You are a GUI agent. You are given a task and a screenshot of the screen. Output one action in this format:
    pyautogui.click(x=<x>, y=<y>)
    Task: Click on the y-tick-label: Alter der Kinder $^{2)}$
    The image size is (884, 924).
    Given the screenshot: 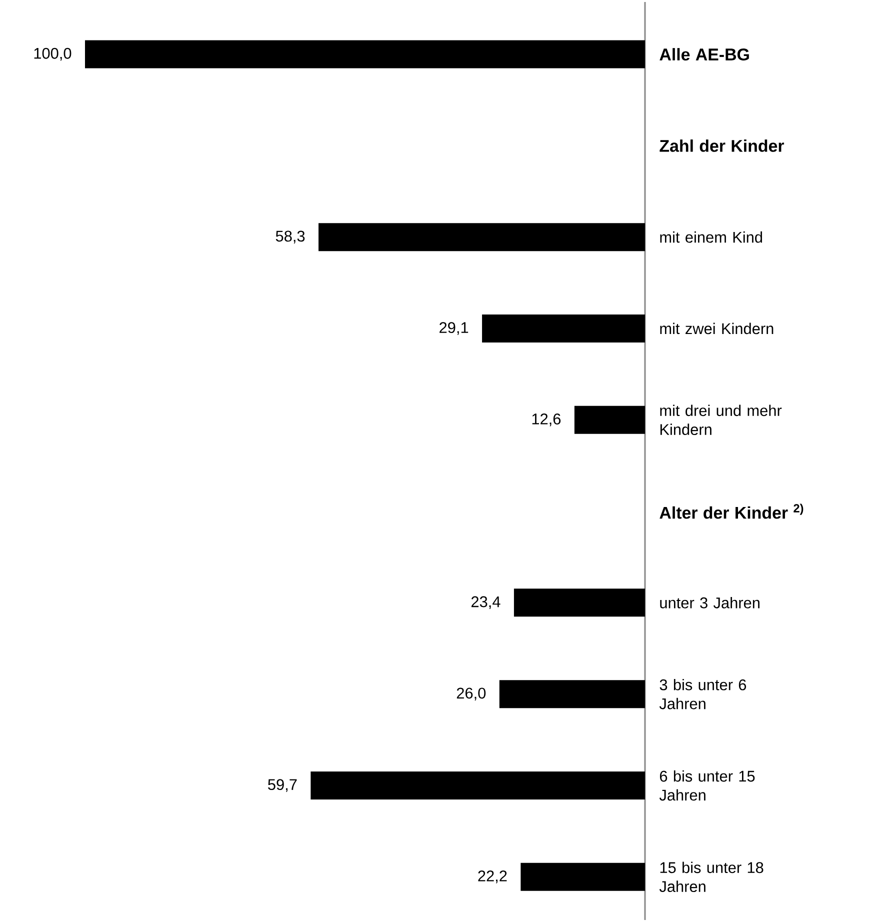 What is the action you would take?
    pyautogui.click(x=732, y=511)
    